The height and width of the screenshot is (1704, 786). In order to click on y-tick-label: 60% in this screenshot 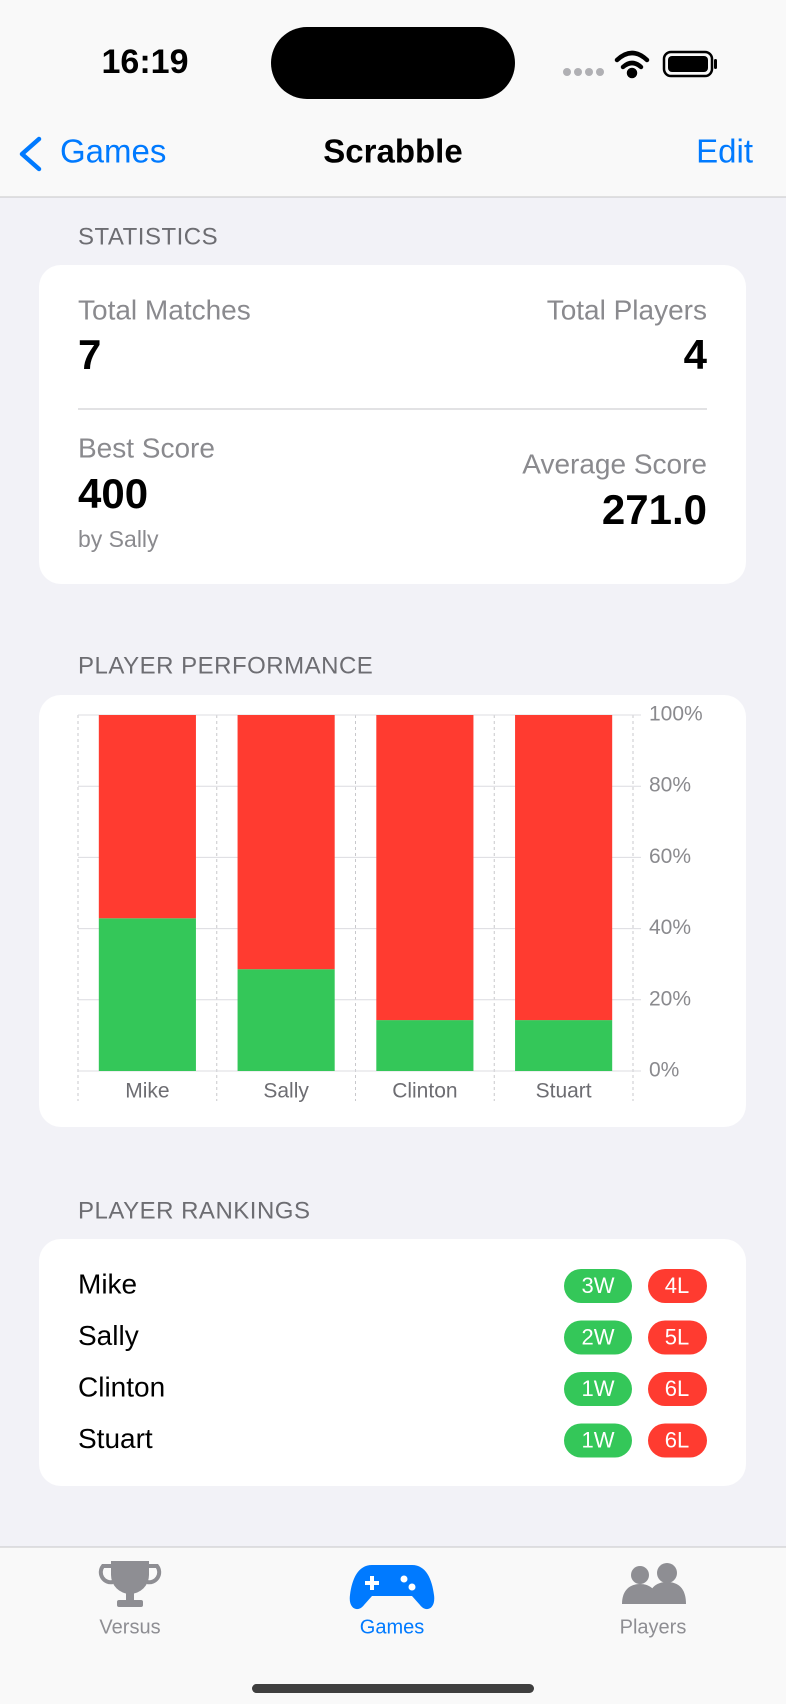, I will do `click(670, 856)`.